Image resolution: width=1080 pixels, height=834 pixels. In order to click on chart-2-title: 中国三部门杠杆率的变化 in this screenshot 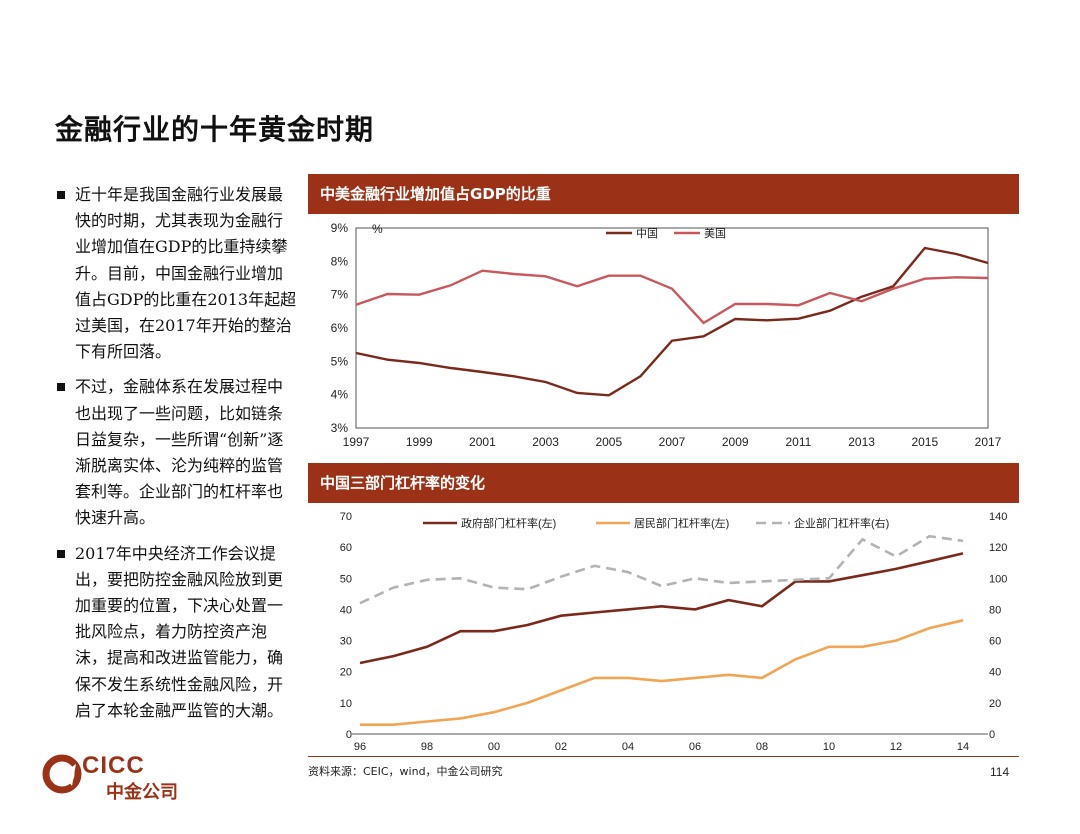, I will do `click(663, 483)`.